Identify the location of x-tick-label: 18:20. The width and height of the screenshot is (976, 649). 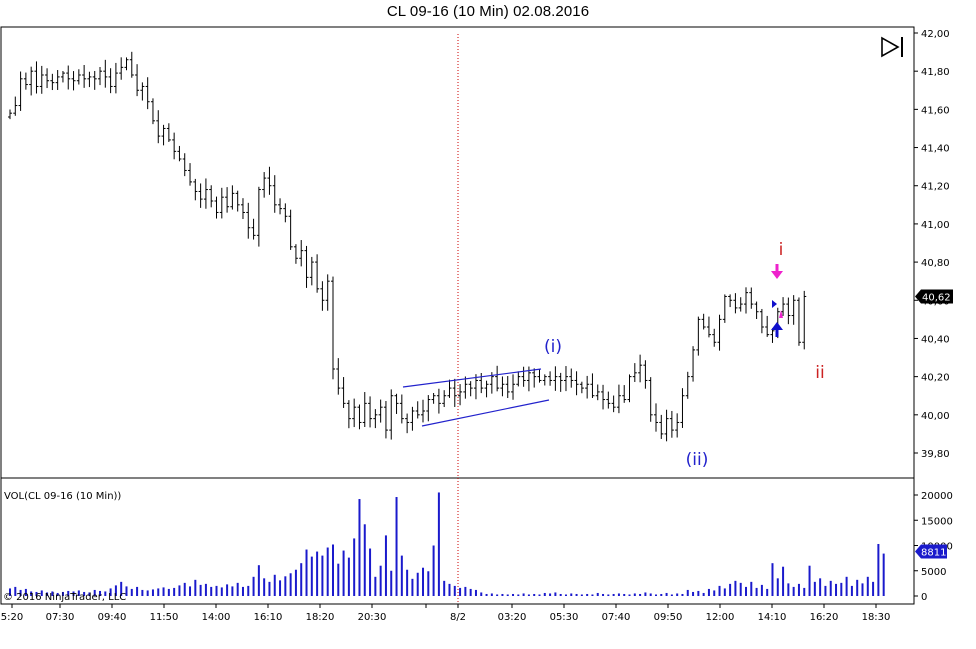
(320, 617).